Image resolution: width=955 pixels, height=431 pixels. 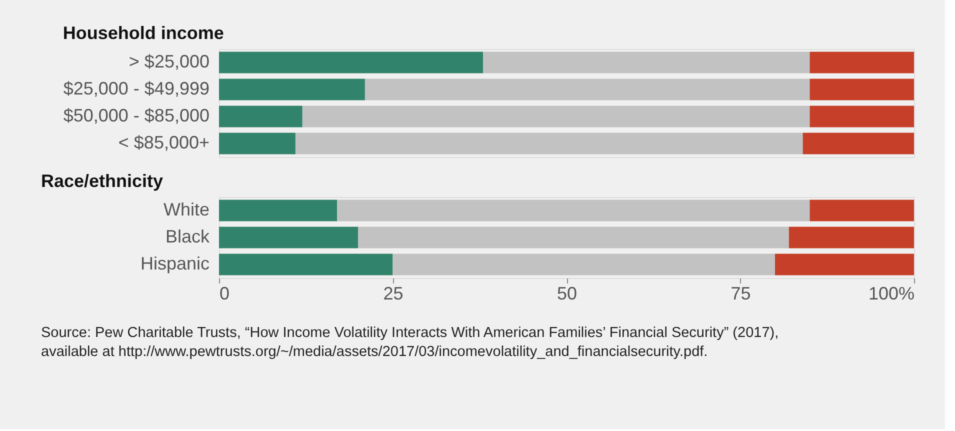 What do you see at coordinates (169, 62) in the screenshot?
I see `y-tick-label: > $25,000` at bounding box center [169, 62].